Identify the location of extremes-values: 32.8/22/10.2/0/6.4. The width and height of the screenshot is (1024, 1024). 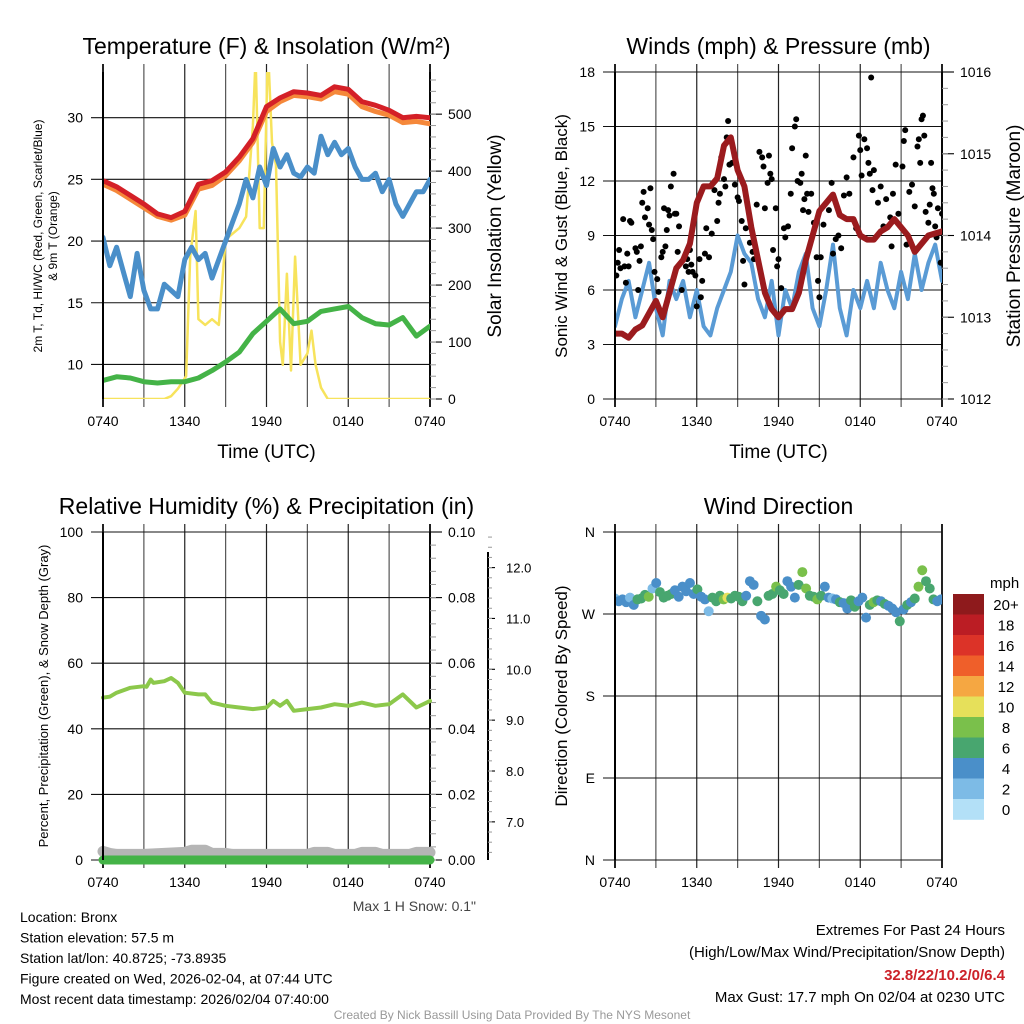
(945, 975).